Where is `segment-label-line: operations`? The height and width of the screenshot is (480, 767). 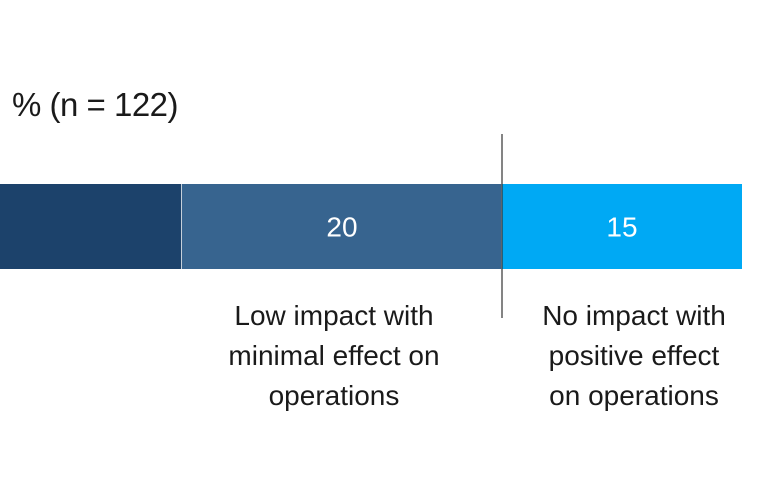
segment-label-line: operations is located at coordinates (334, 395).